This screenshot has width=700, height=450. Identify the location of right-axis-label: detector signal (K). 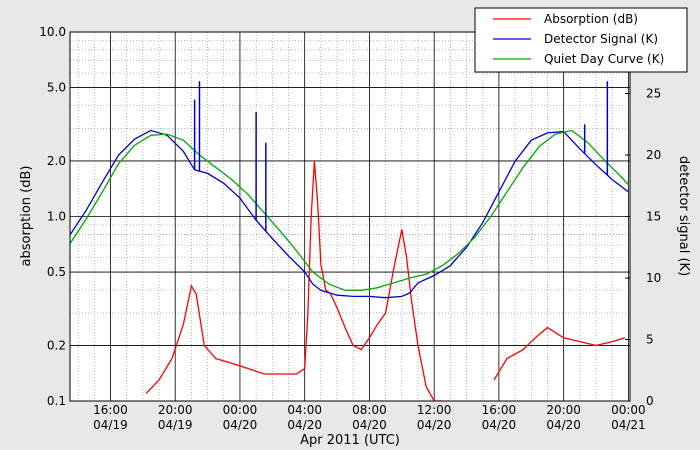
(683, 216).